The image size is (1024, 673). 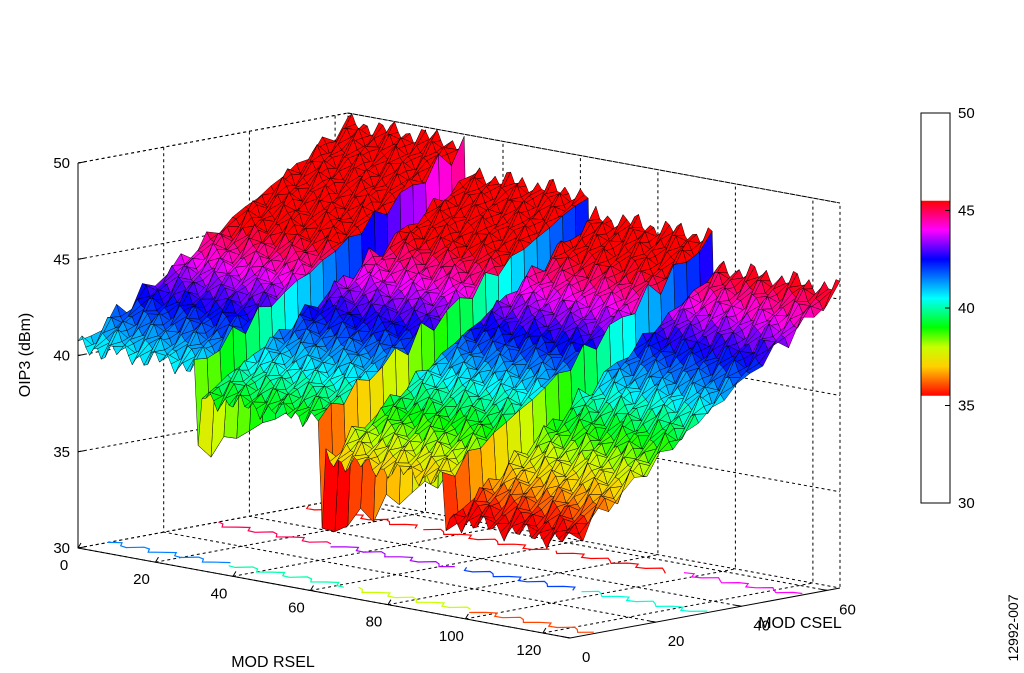 I want to click on grid-line, so click(x=459, y=447).